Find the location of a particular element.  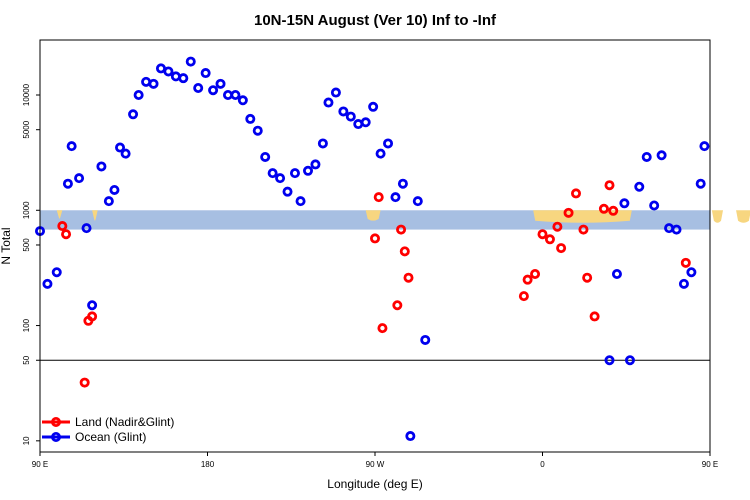

y-tick-label: 10 is located at coordinates (26, 440).